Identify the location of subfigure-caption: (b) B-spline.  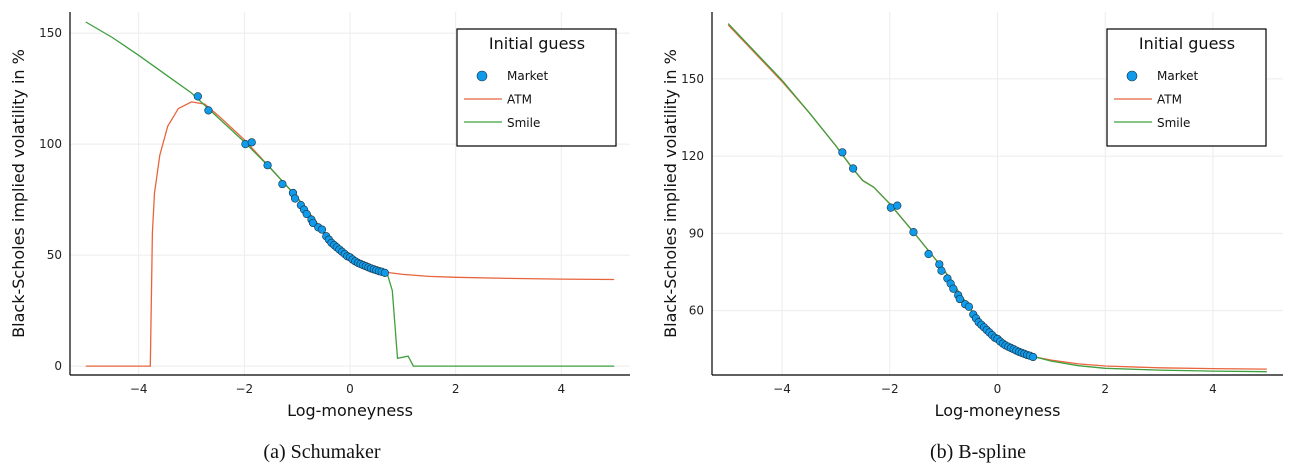
(978, 452).